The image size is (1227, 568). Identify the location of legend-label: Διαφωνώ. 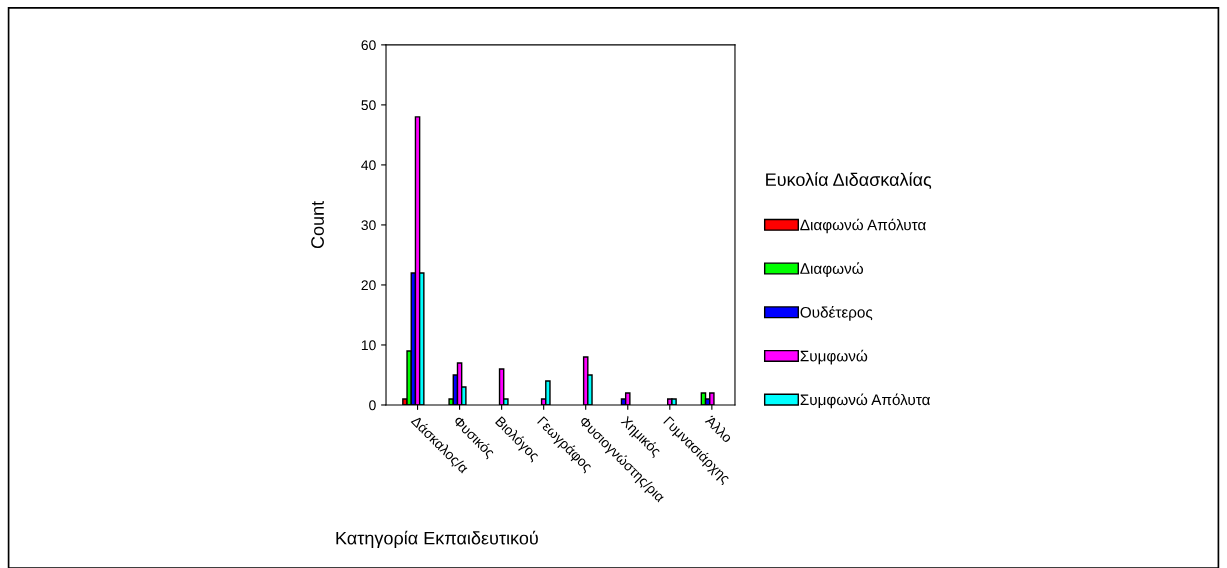
(832, 270).